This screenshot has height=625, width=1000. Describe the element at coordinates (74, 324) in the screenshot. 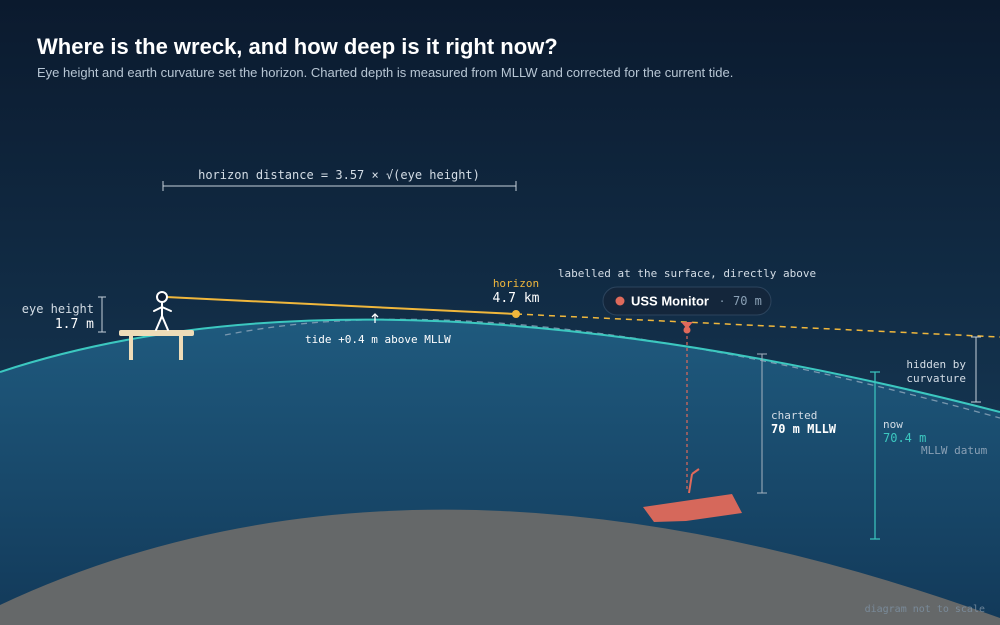

I see `eye-height-value: 1.7 m` at that location.